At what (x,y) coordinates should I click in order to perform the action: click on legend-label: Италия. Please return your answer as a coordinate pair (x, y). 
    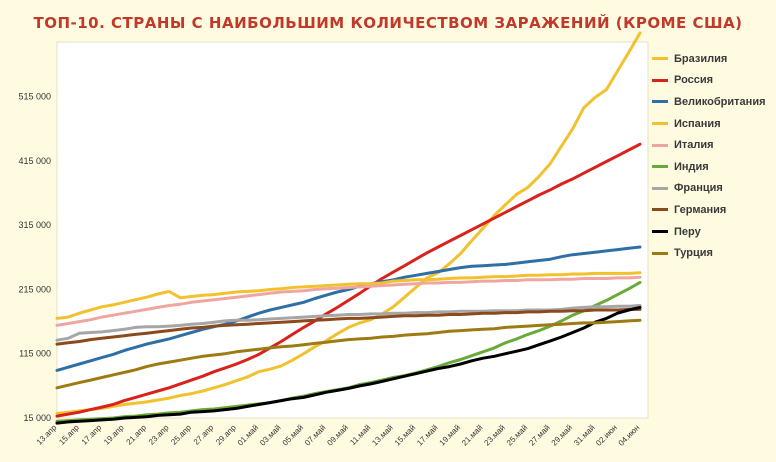
    Looking at the image, I should click on (694, 145).